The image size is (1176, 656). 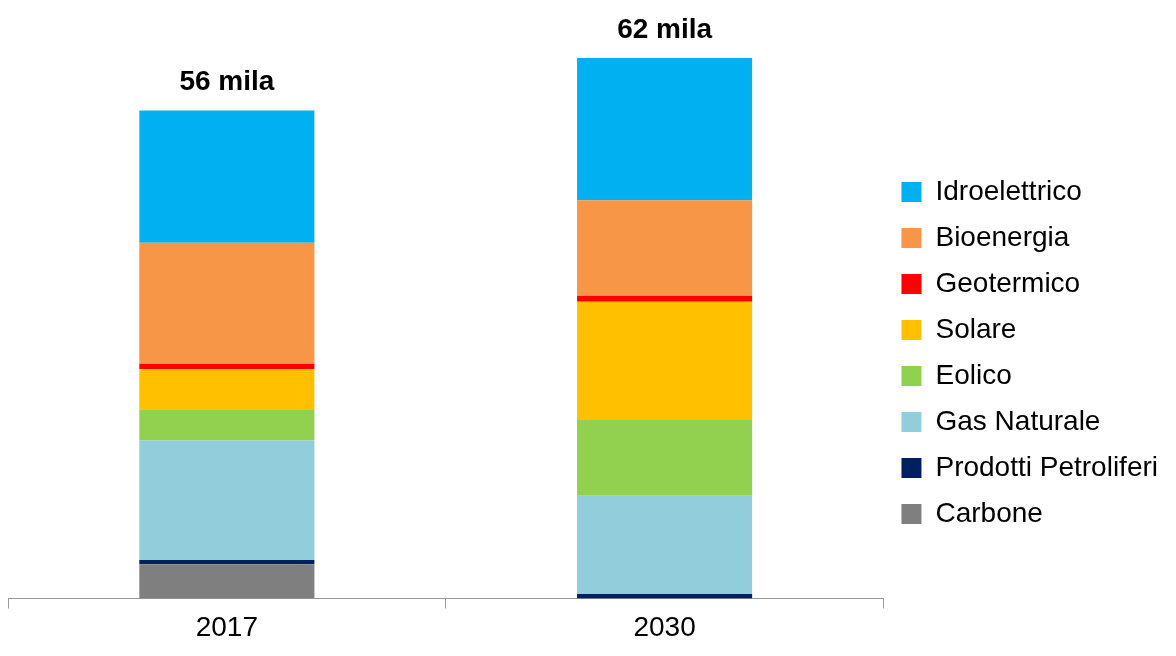 What do you see at coordinates (1018, 420) in the screenshot?
I see `legend-label: Gas Naturale` at bounding box center [1018, 420].